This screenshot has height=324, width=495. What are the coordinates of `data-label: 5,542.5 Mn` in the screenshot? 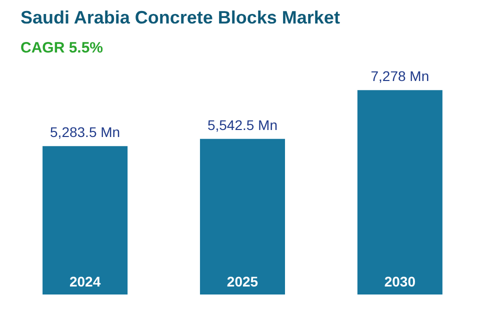 It's located at (242, 124).